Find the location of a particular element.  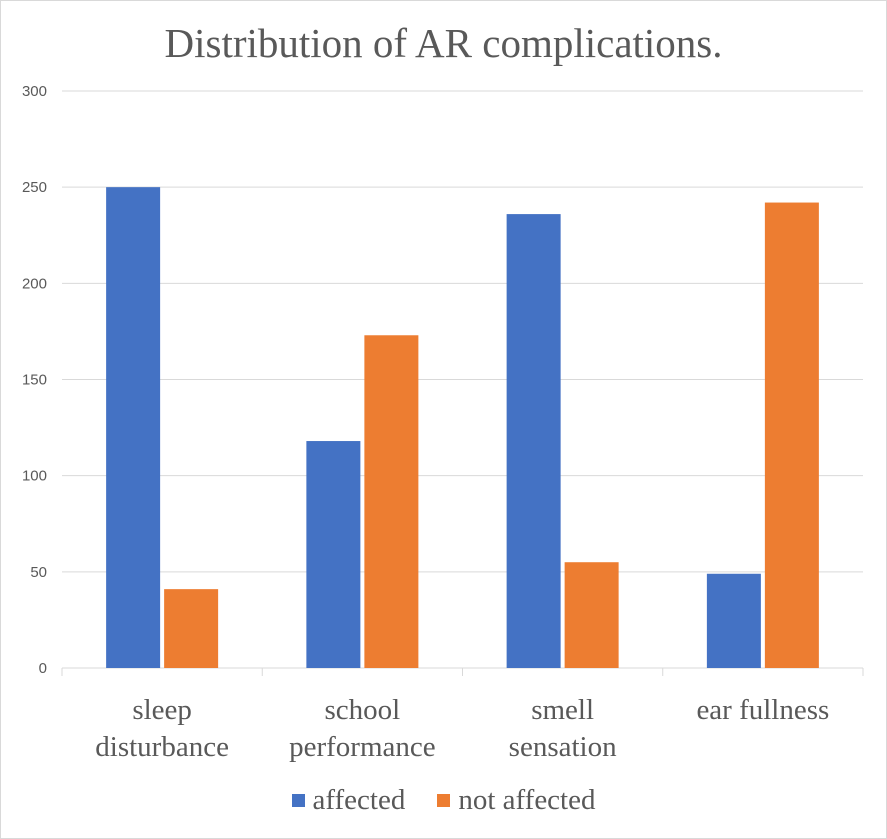

x-category-label: sleep is located at coordinates (162, 710).